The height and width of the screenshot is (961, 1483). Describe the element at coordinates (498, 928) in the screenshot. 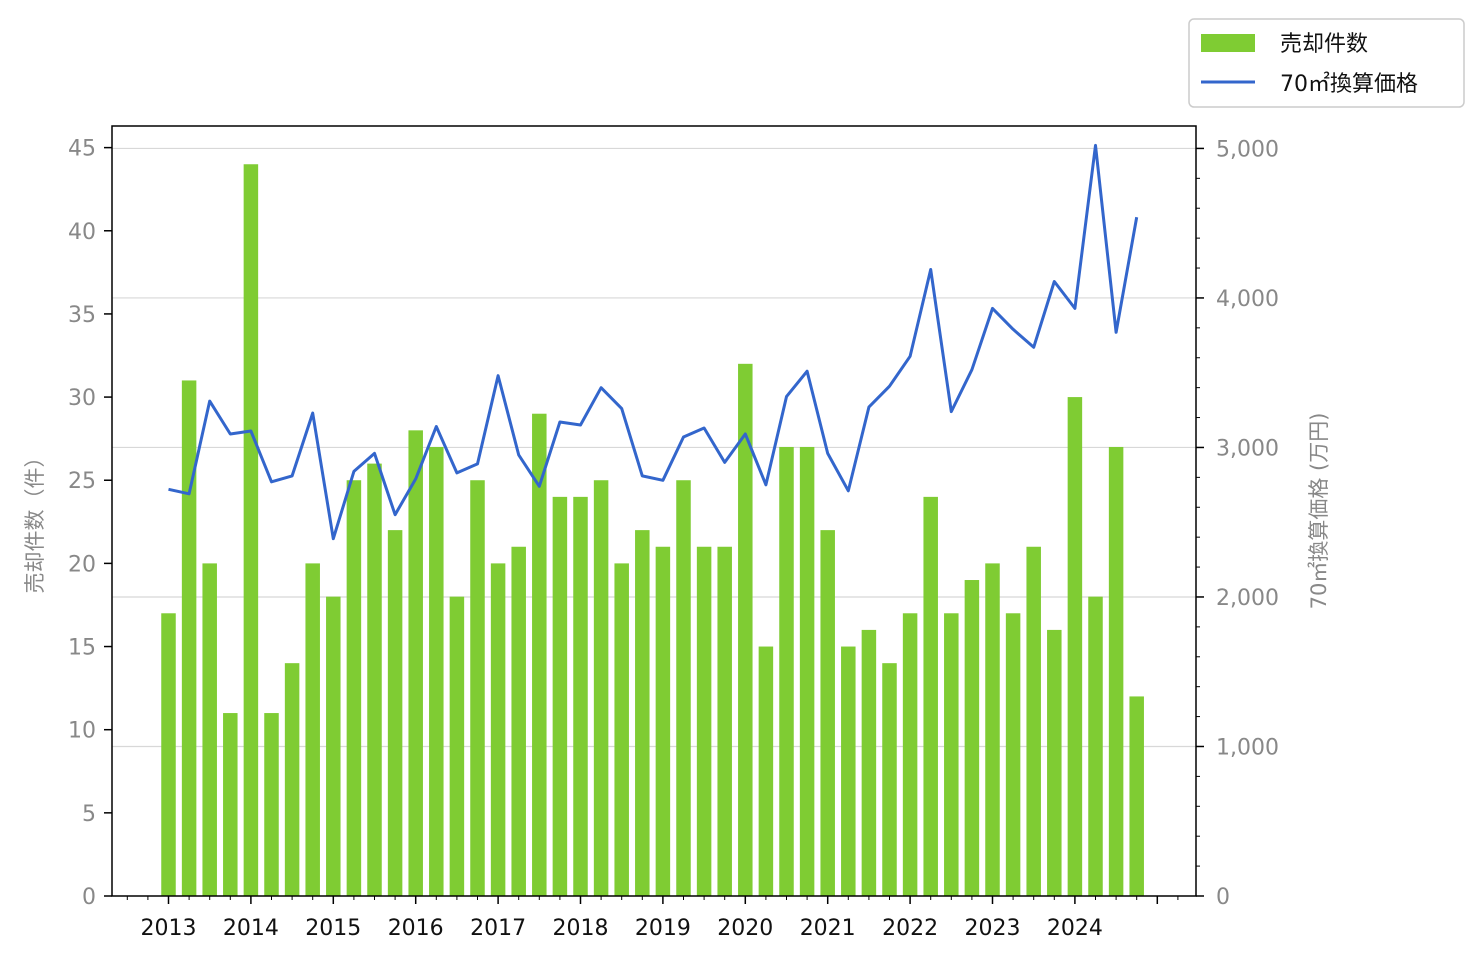

I see `x-tick-label: 2017` at that location.